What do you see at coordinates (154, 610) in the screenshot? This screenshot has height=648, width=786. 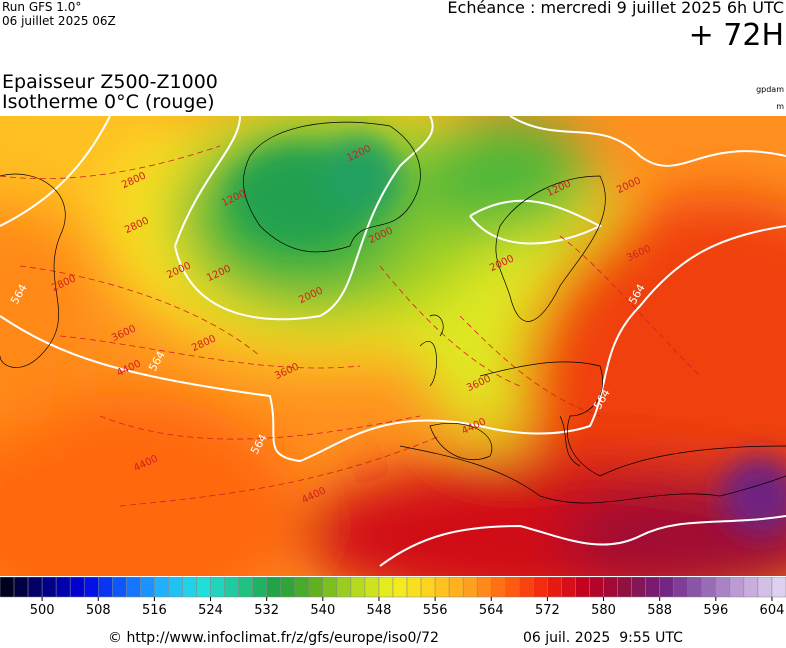 I see `colorbar-tick-label: 516` at bounding box center [154, 610].